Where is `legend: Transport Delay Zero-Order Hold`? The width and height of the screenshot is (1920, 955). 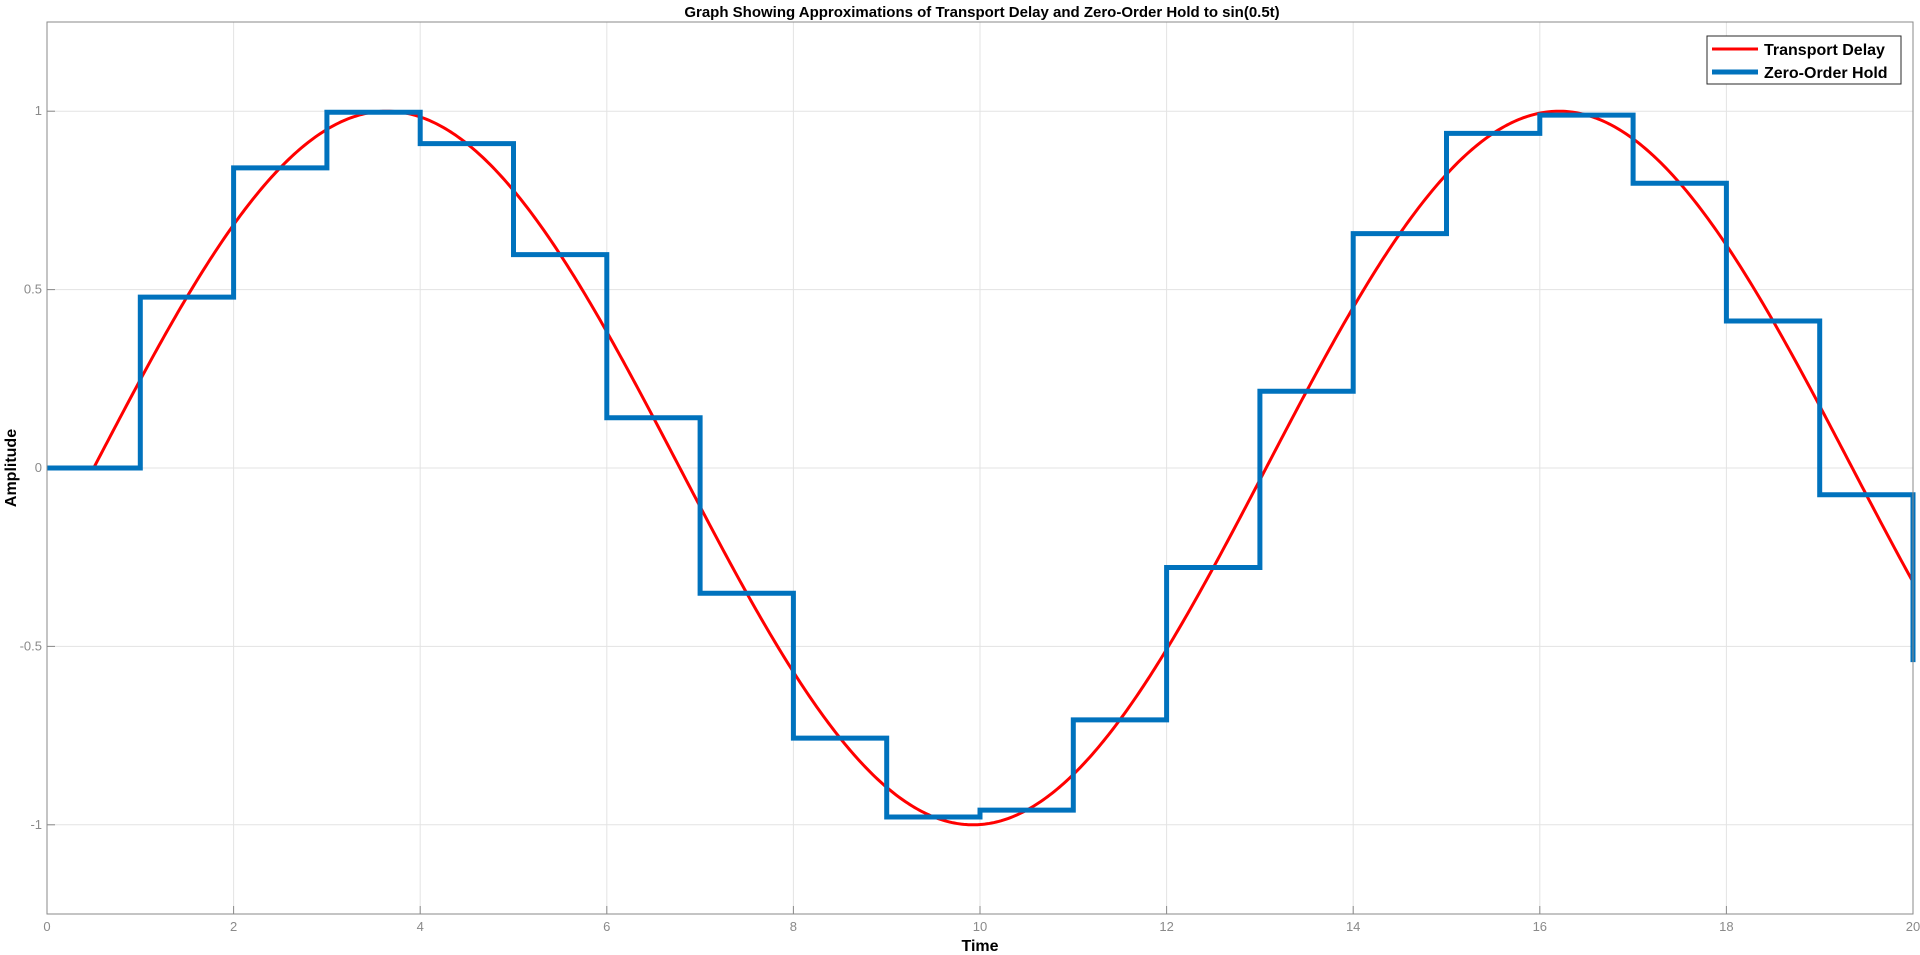 legend: Transport Delay Zero-Order Hold is located at coordinates (1804, 60).